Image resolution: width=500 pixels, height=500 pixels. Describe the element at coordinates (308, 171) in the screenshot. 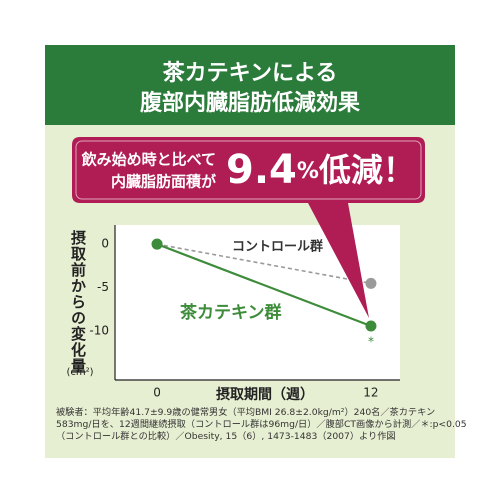

I see `callout-unit: %` at that location.